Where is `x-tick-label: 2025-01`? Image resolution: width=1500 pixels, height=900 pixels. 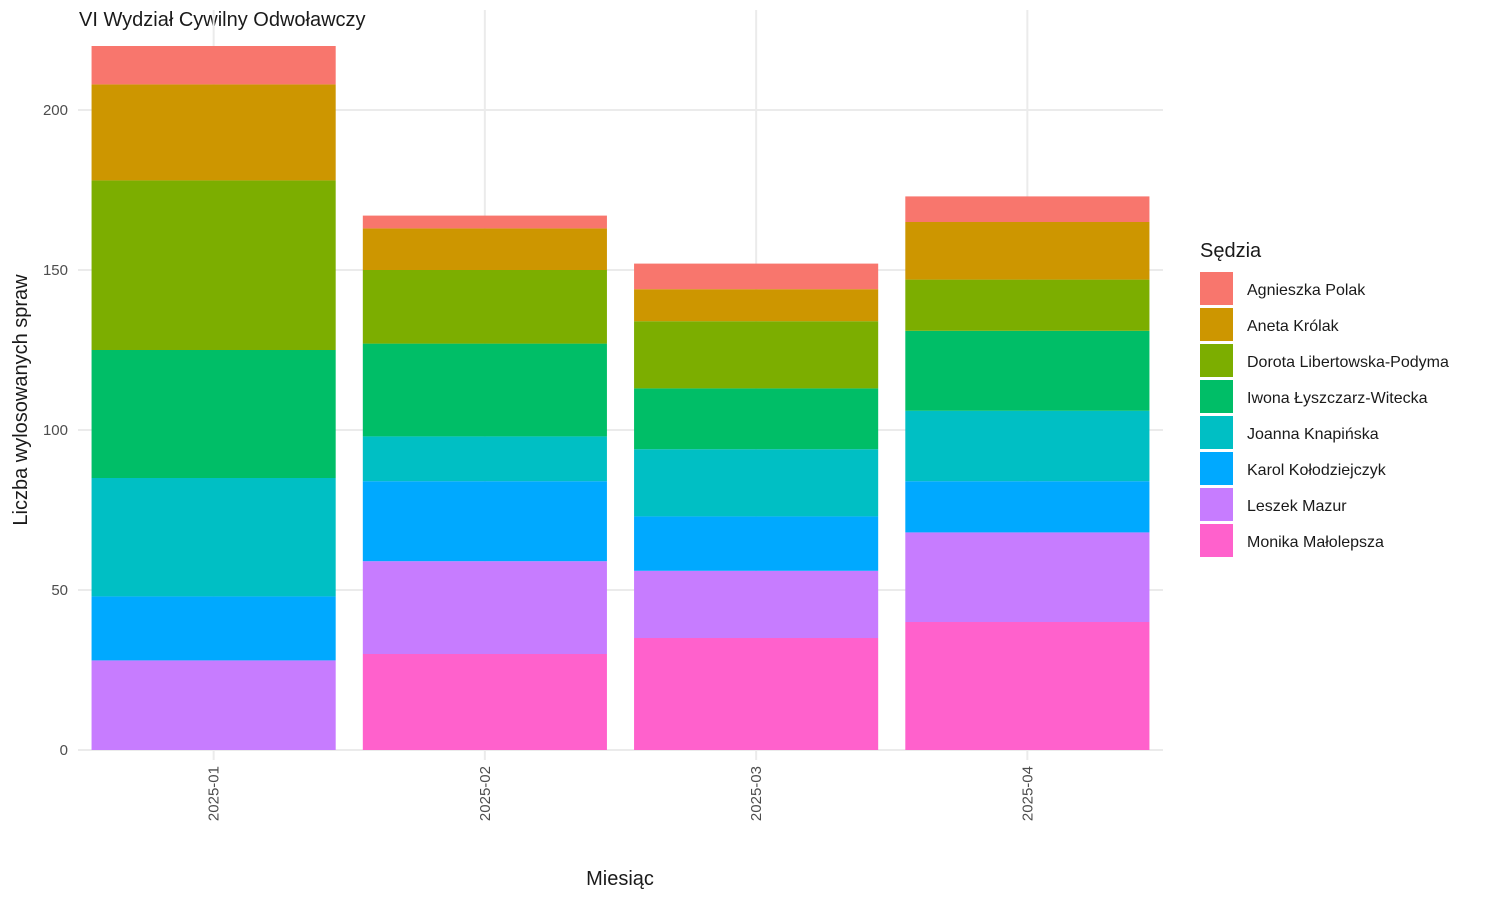
x-tick-label: 2025-01 is located at coordinates (214, 793).